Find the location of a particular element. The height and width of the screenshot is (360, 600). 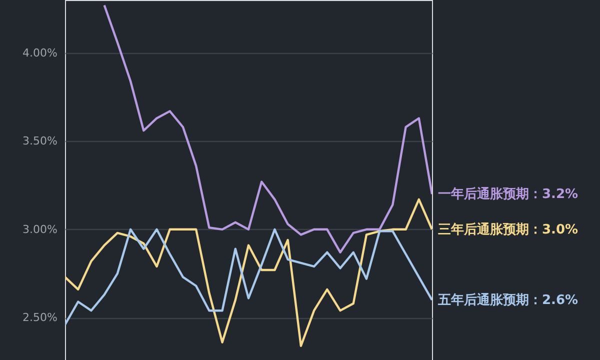

series-label: 三年后通胀预期：3.0% is located at coordinates (508, 229).